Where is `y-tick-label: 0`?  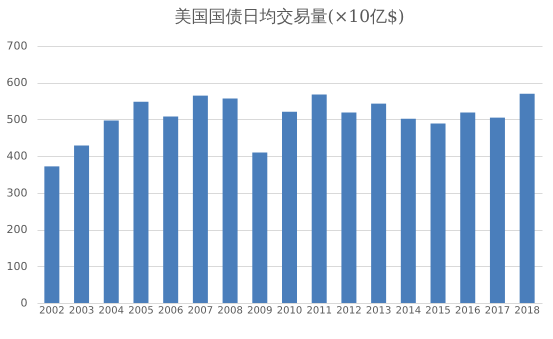 y-tick-label: 0 is located at coordinates (24, 303).